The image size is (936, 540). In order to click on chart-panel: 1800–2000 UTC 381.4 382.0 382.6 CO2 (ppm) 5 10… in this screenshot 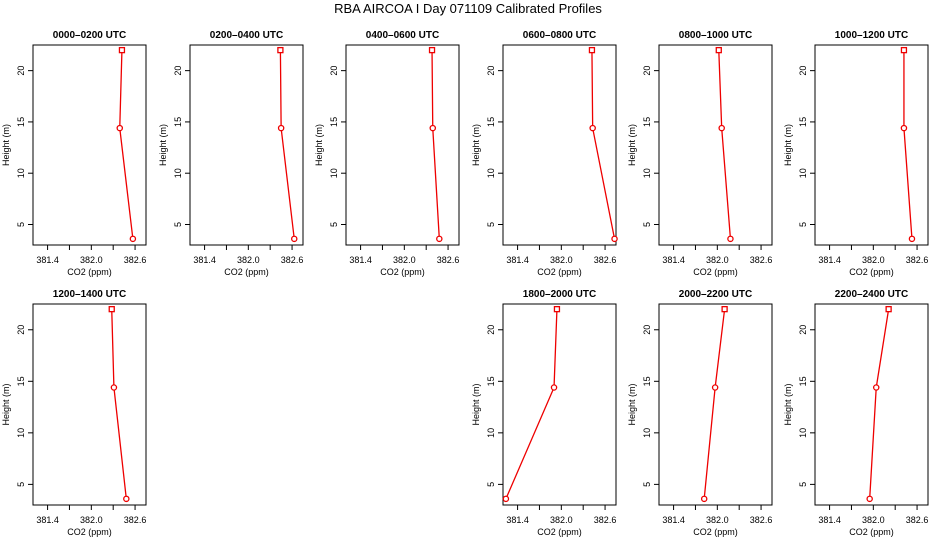, I will do `click(544, 413)`.